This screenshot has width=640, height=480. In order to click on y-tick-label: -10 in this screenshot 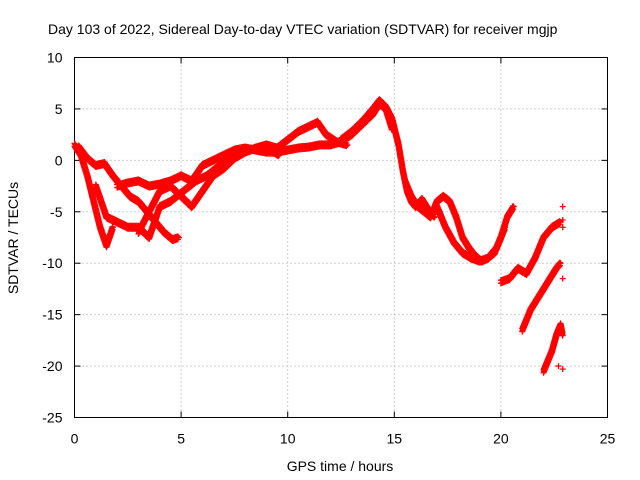, I will do `click(52, 263)`.